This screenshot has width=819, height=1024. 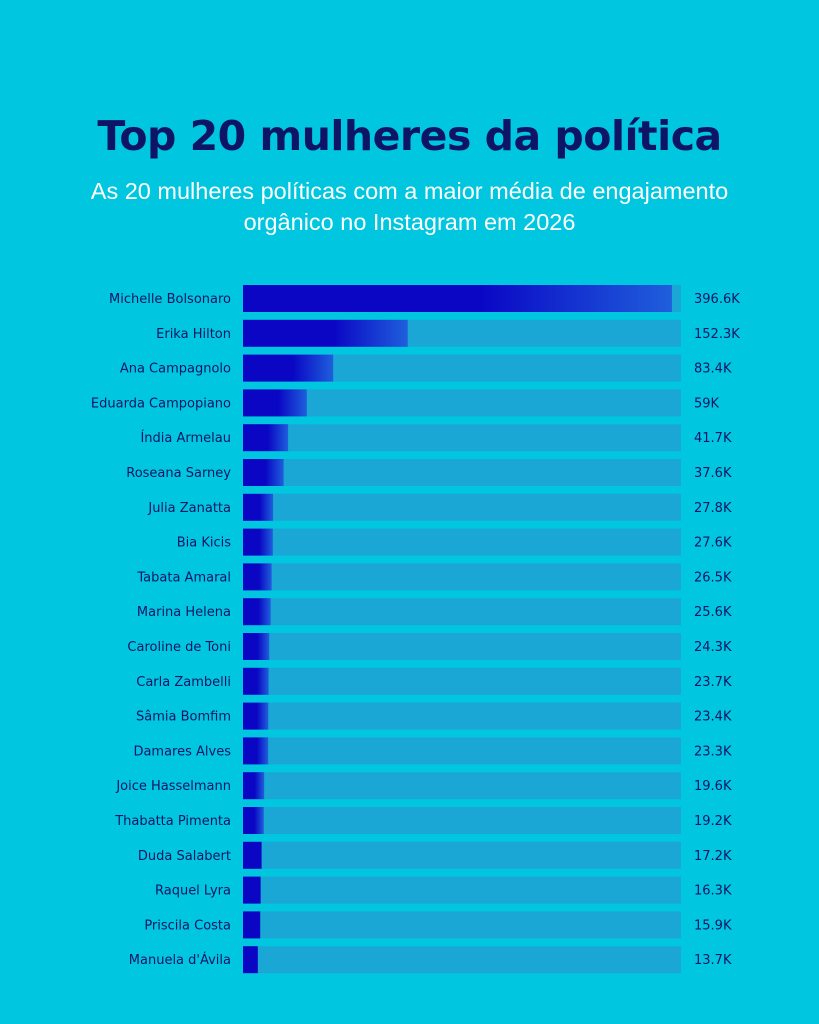 I want to click on category-label: Michelle Bolsonaro, so click(x=170, y=299).